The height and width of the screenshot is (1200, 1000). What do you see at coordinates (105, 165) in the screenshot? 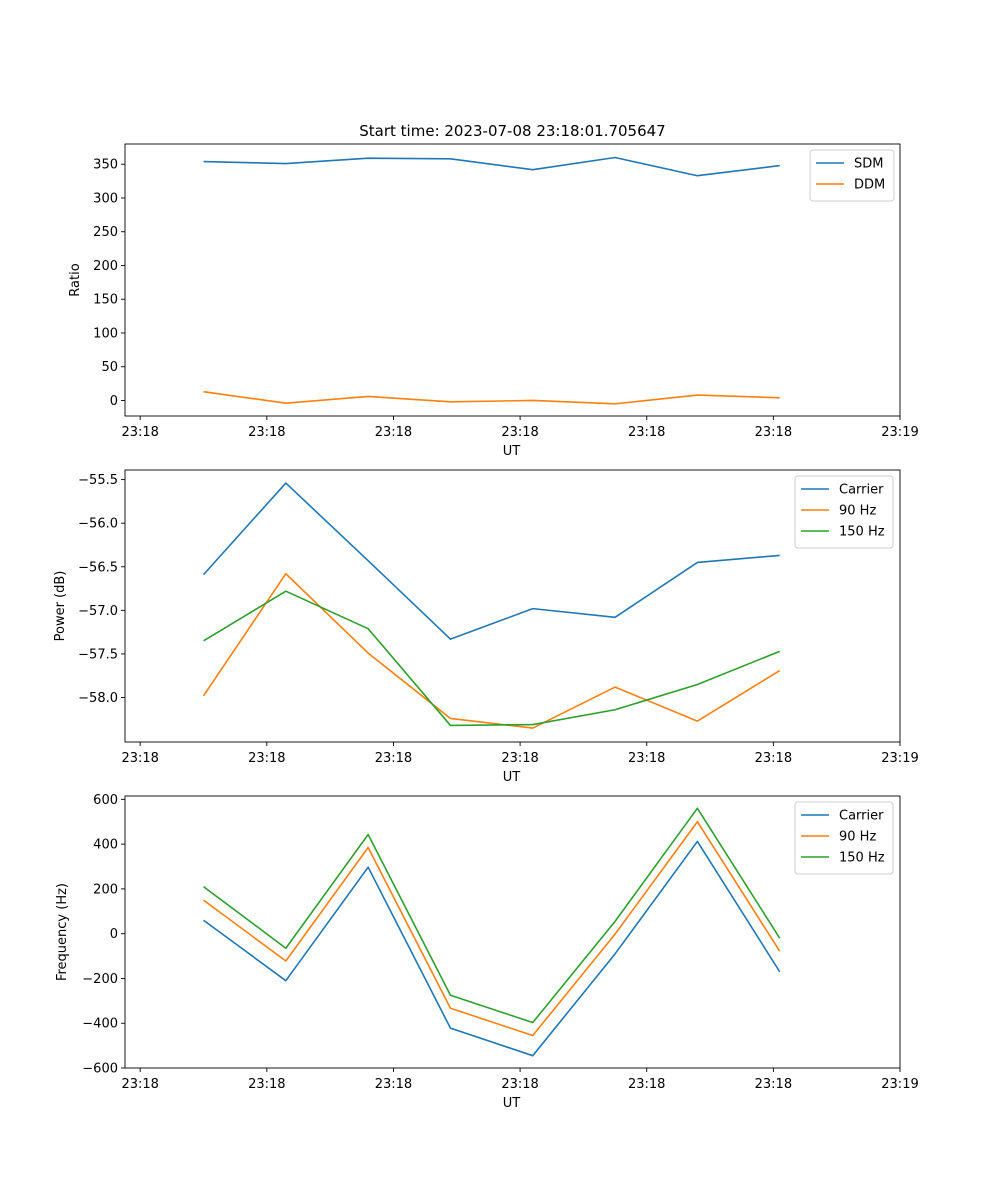
I see `y-tick-label: 350` at bounding box center [105, 165].